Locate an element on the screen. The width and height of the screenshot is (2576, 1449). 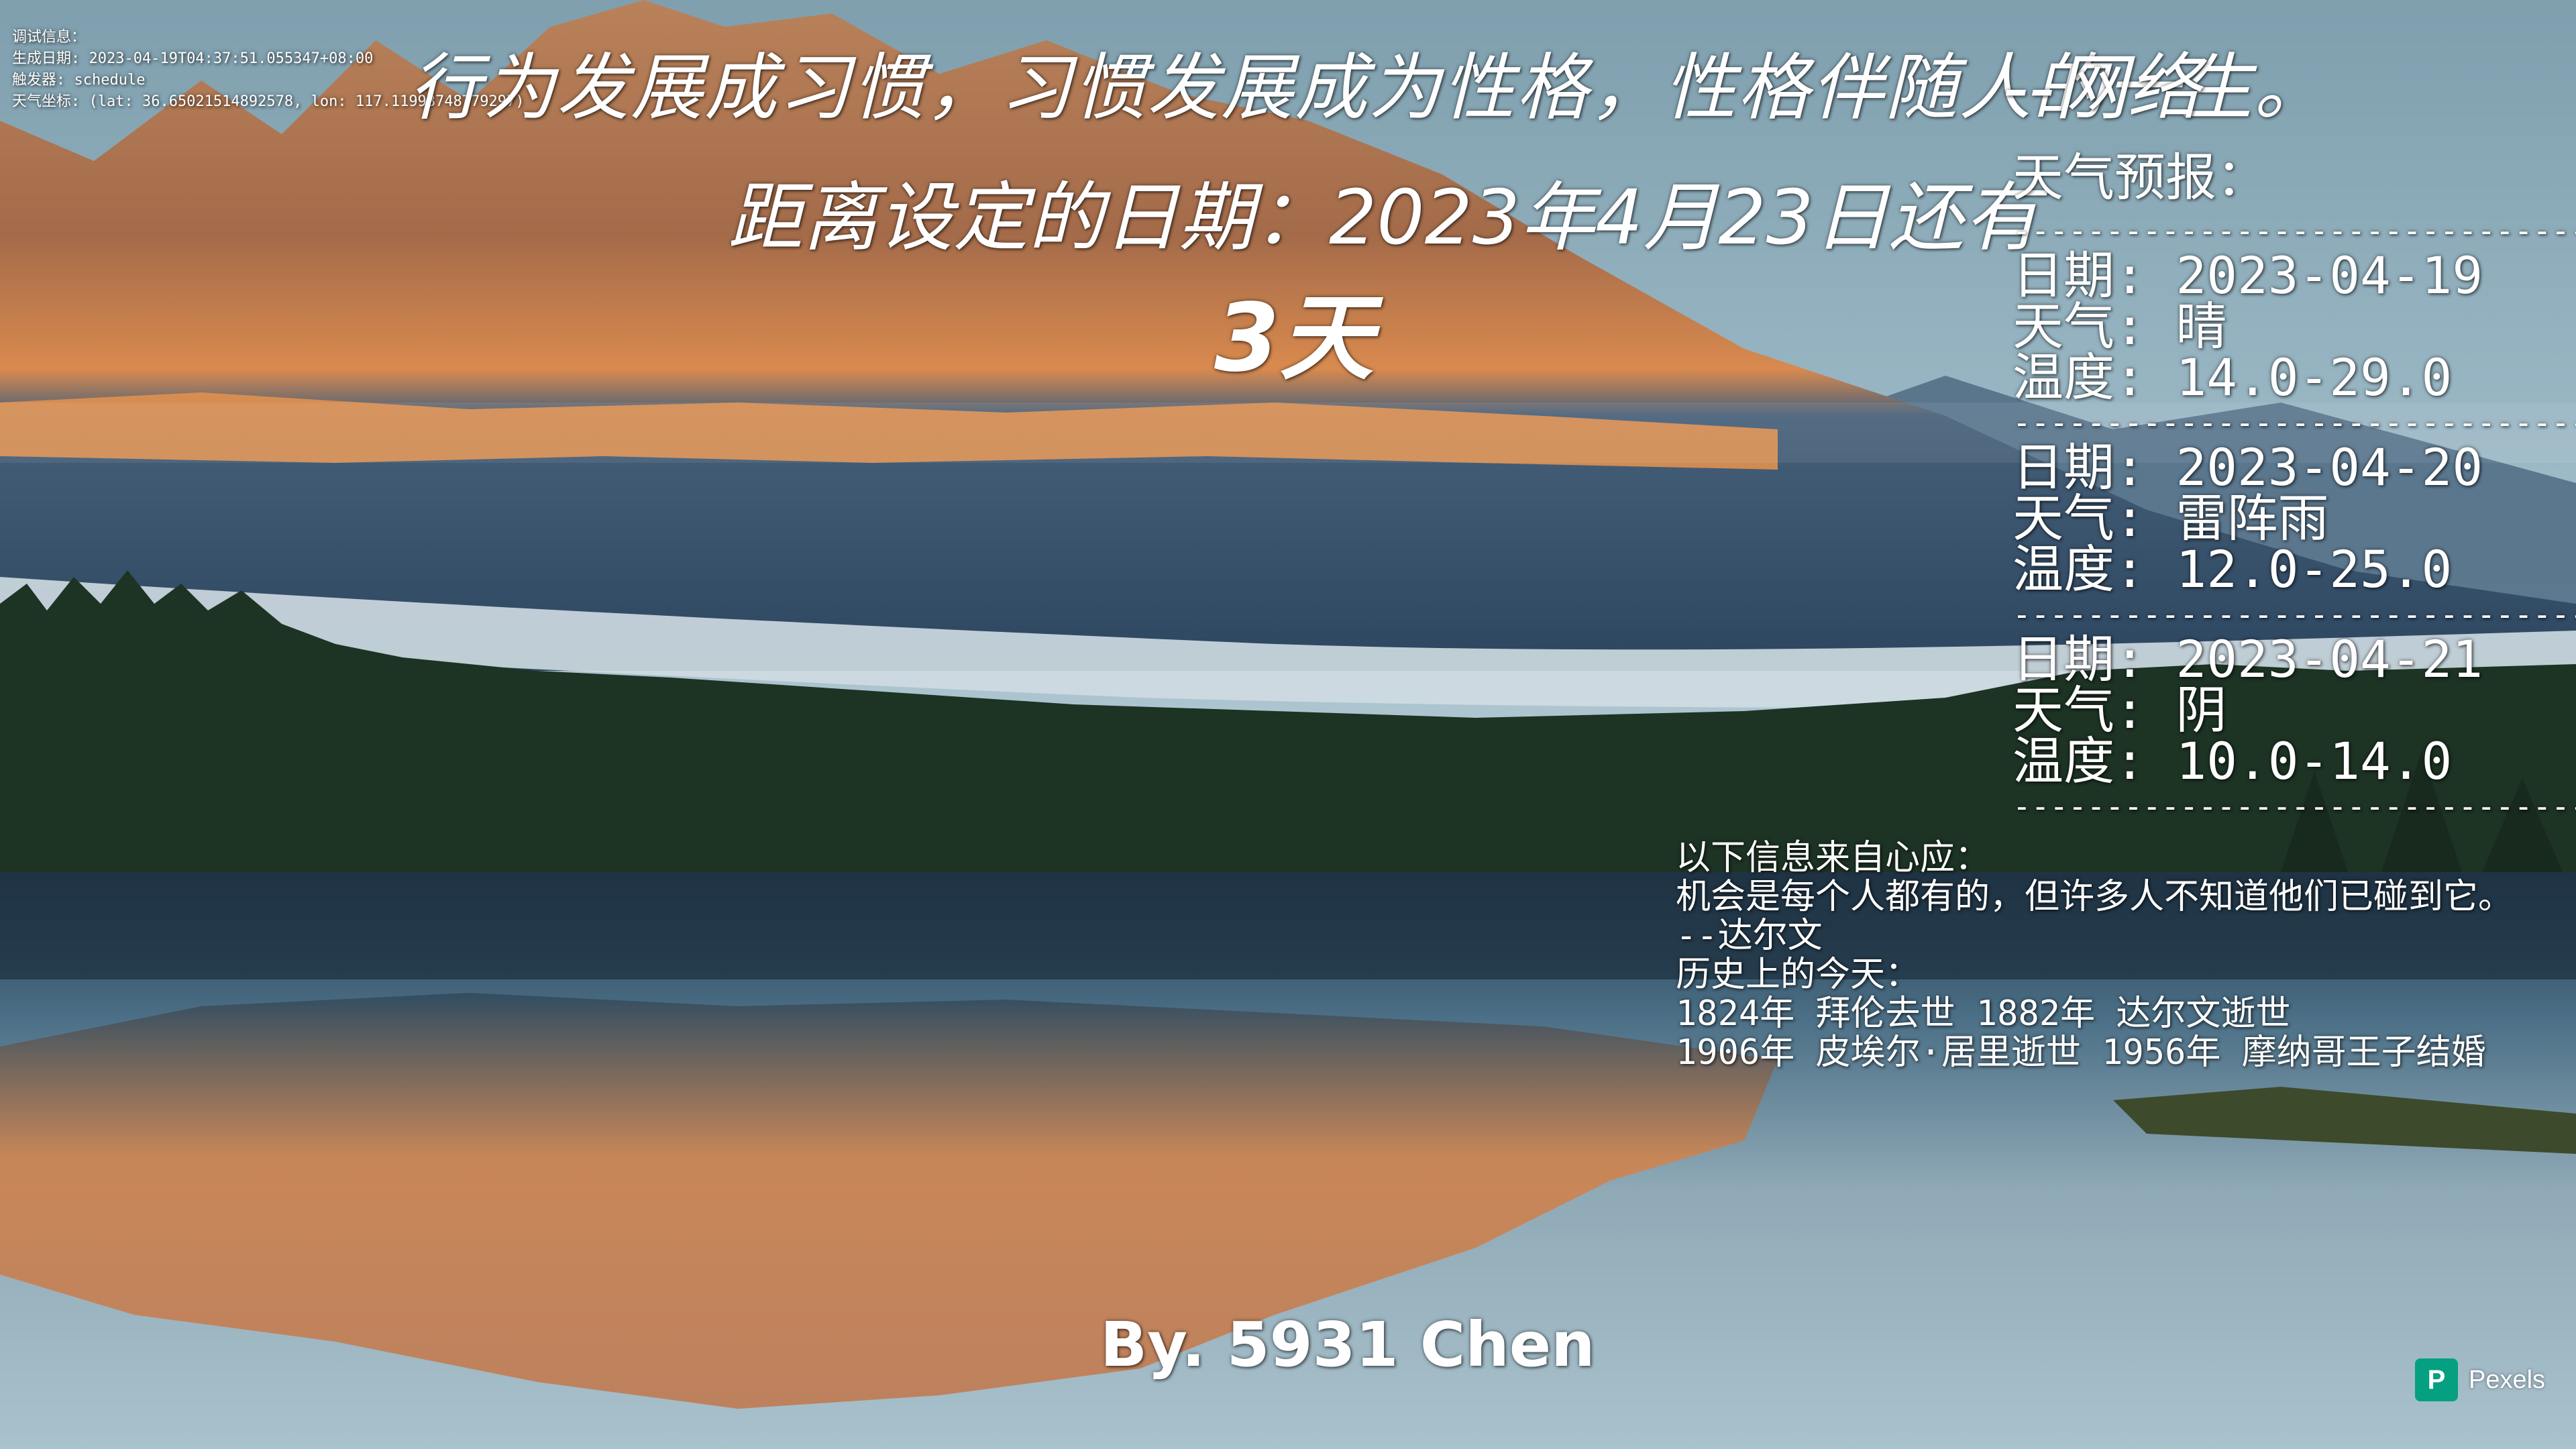
weather-day: 日期: 2023-04-19 天气: 晴 温度: 14.0-29.0 is located at coordinates (2294, 326).